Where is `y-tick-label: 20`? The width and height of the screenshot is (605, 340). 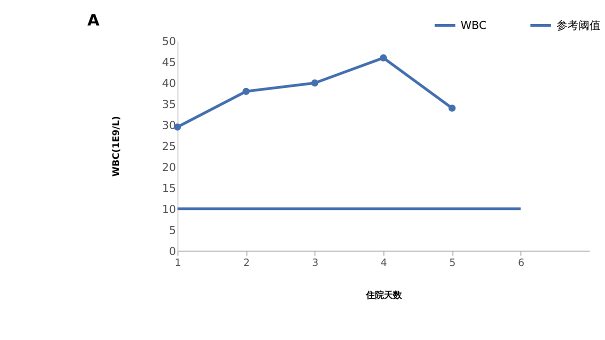
y-tick-label: 20 is located at coordinates (169, 167).